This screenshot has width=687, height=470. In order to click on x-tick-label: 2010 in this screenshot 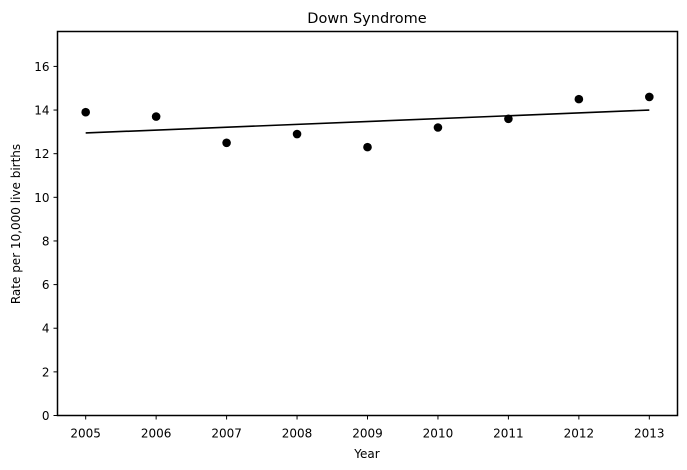, I will do `click(438, 434)`.